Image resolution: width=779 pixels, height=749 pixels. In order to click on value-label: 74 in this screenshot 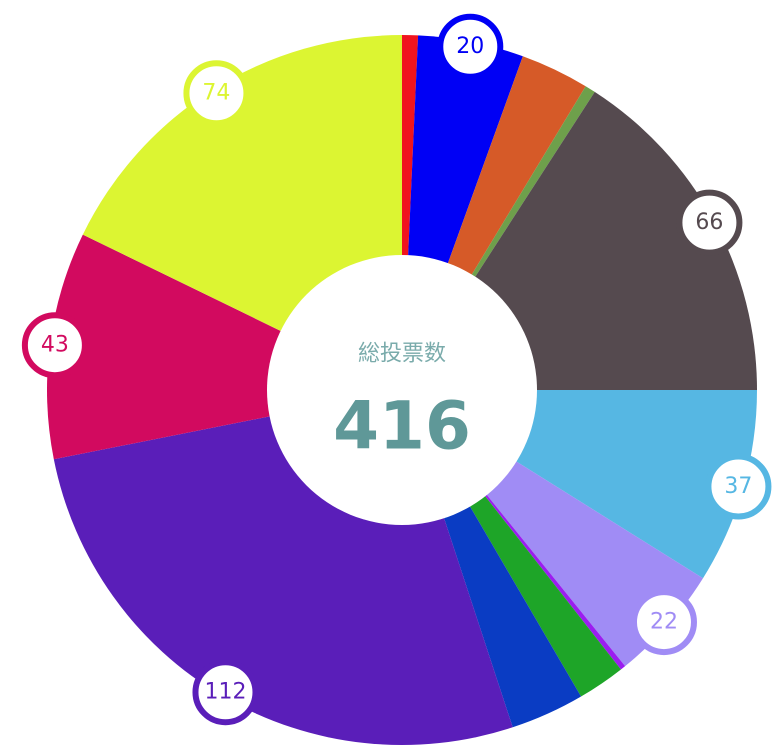, I will do `click(216, 93)`.